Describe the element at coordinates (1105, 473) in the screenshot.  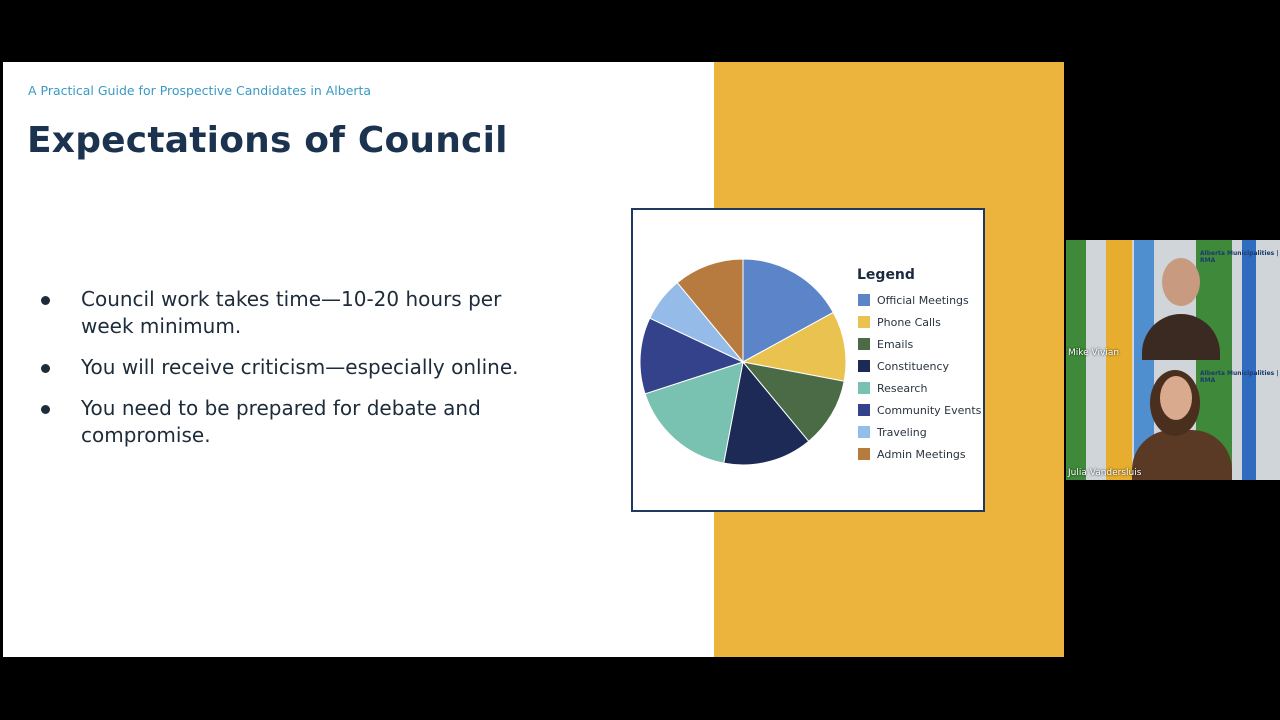
I see `participant-name: Julia Vandersluis` at that location.